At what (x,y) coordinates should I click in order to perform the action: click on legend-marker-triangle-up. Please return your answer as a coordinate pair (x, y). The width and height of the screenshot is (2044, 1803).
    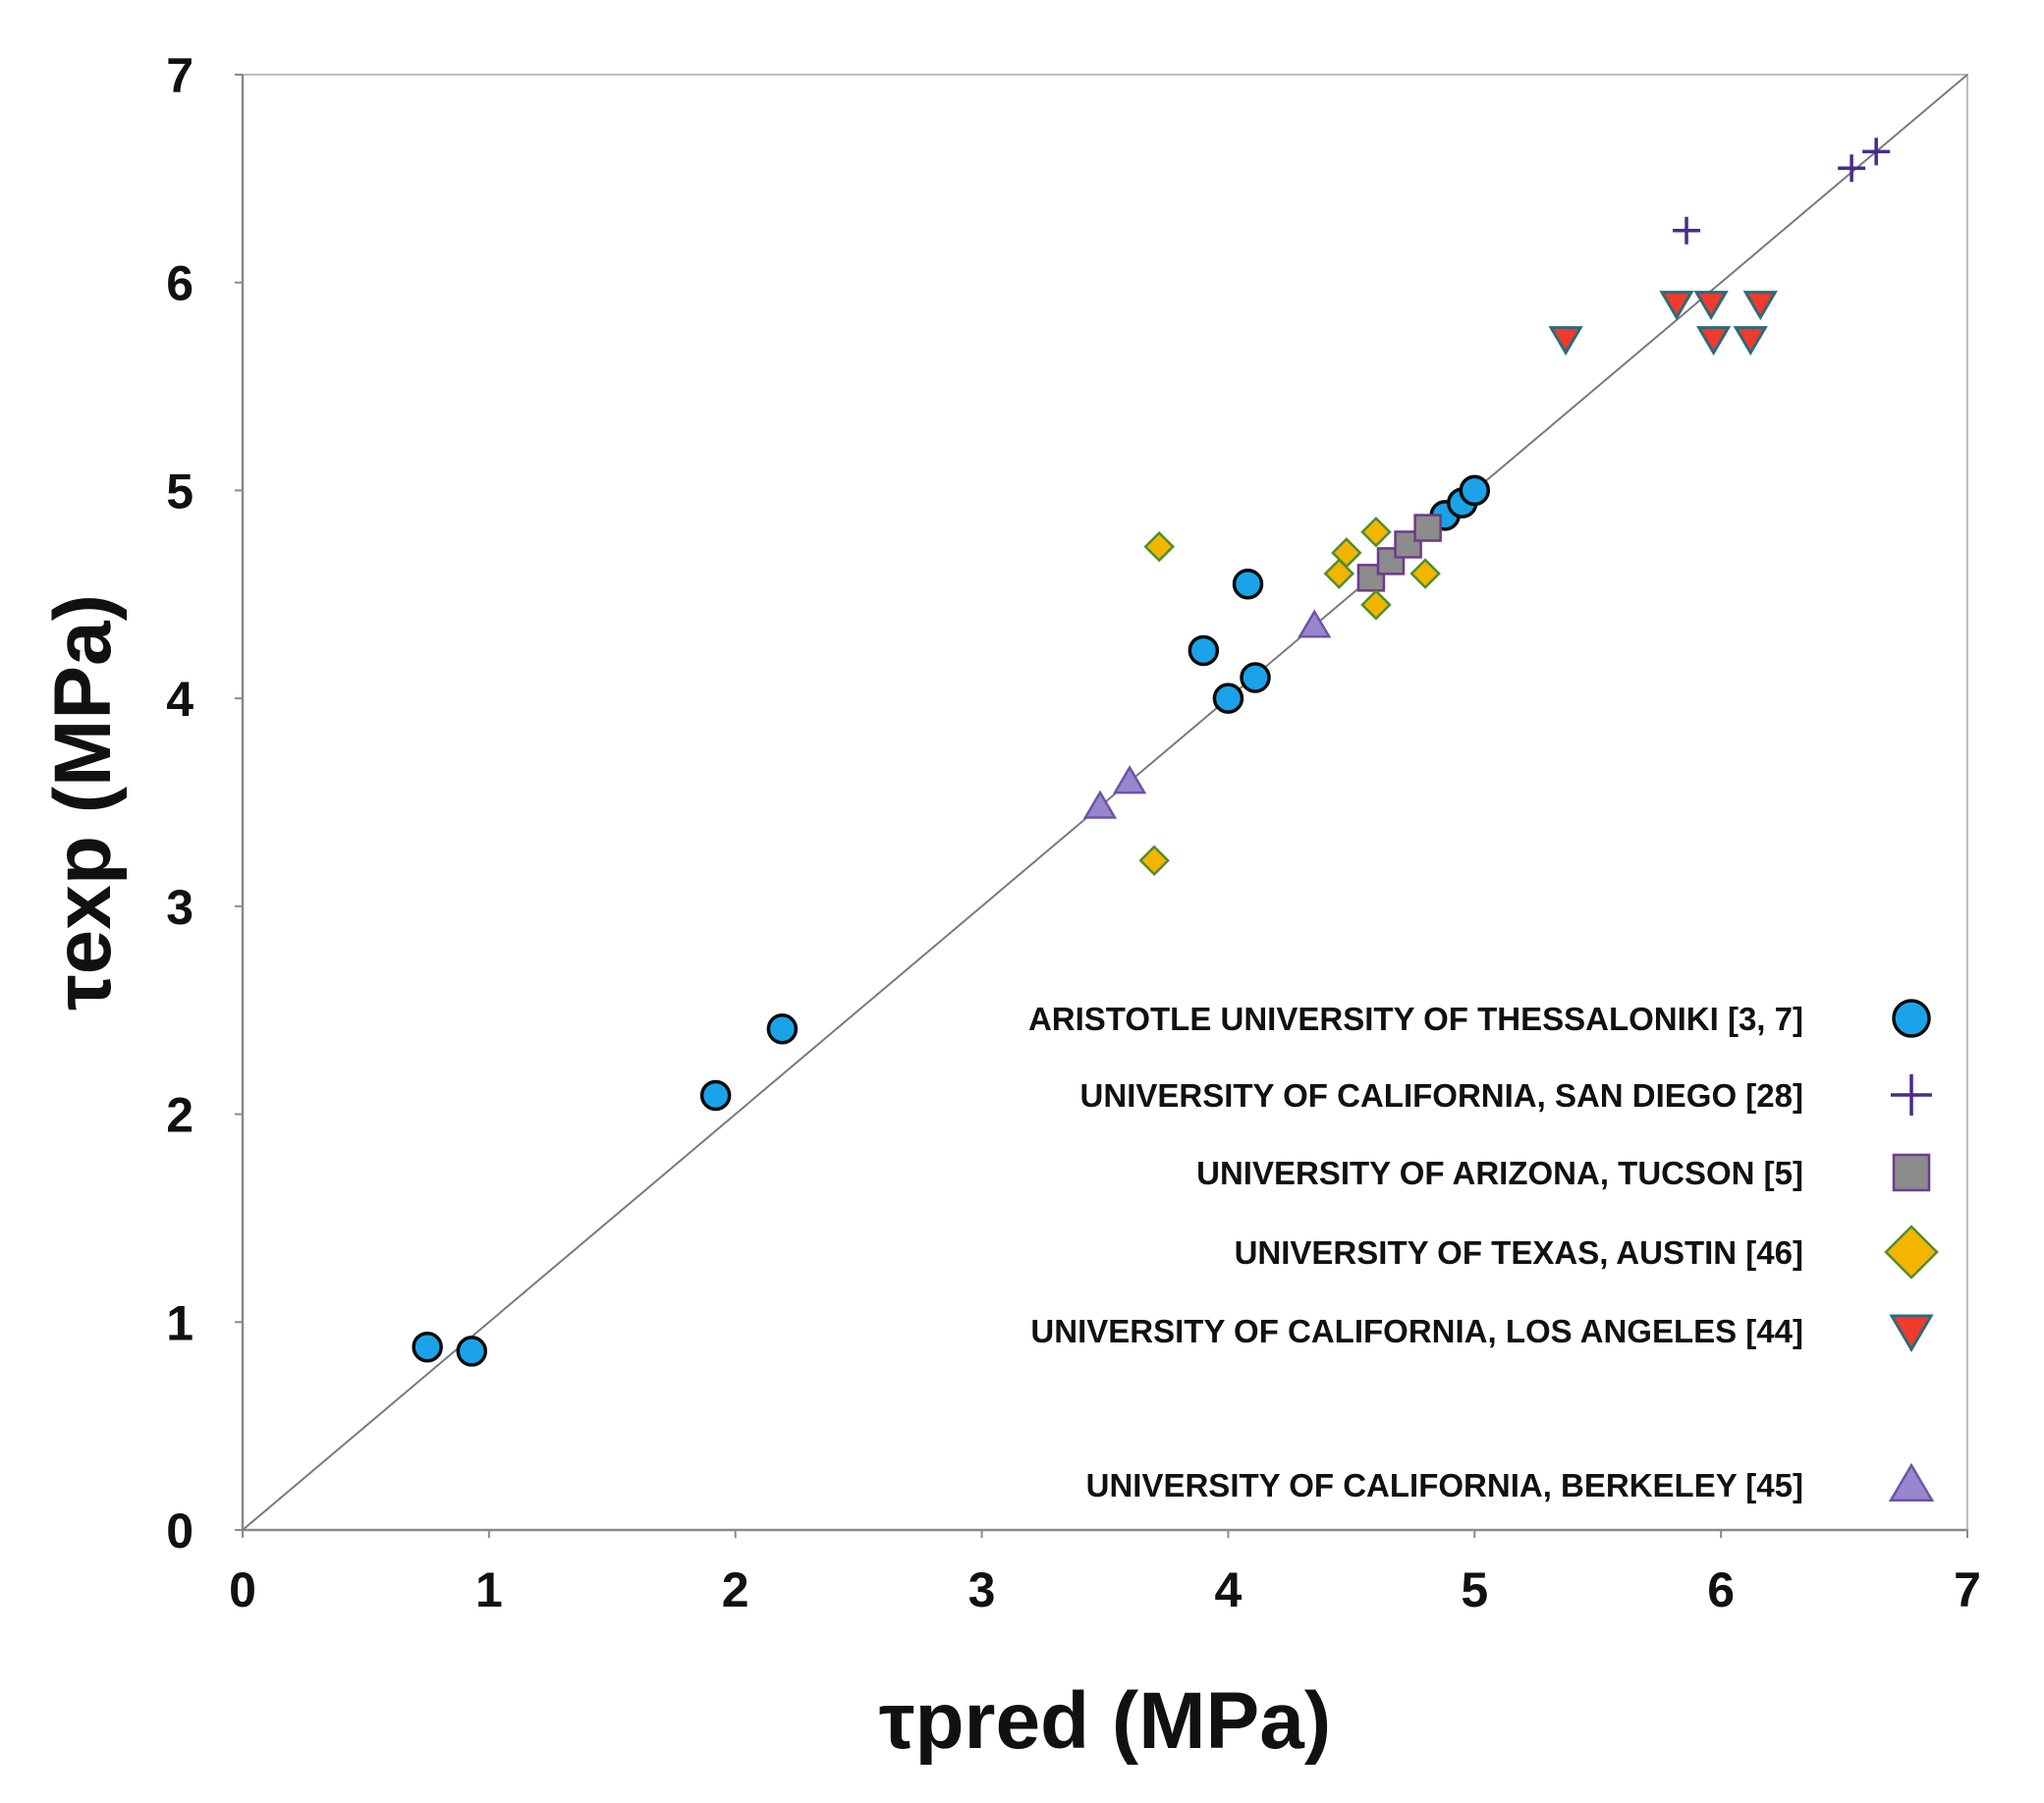
    Looking at the image, I should click on (1911, 1482).